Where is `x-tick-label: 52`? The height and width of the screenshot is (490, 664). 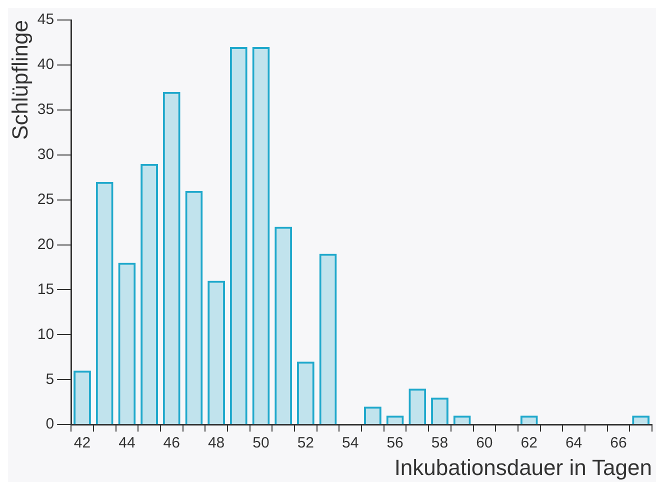 x-tick-label: 52 is located at coordinates (305, 443).